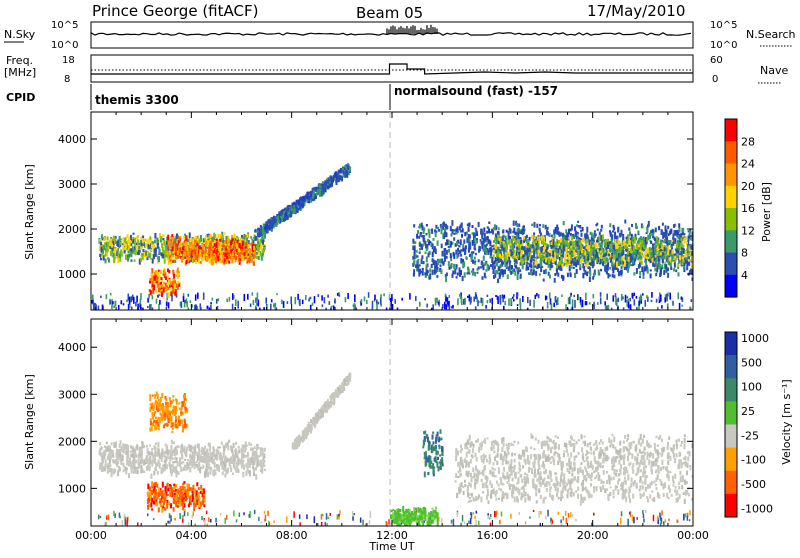 Image resolution: width=800 pixels, height=558 pixels. Describe the element at coordinates (72, 139) in the screenshot. I see `y-tick-label: 4000` at that location.